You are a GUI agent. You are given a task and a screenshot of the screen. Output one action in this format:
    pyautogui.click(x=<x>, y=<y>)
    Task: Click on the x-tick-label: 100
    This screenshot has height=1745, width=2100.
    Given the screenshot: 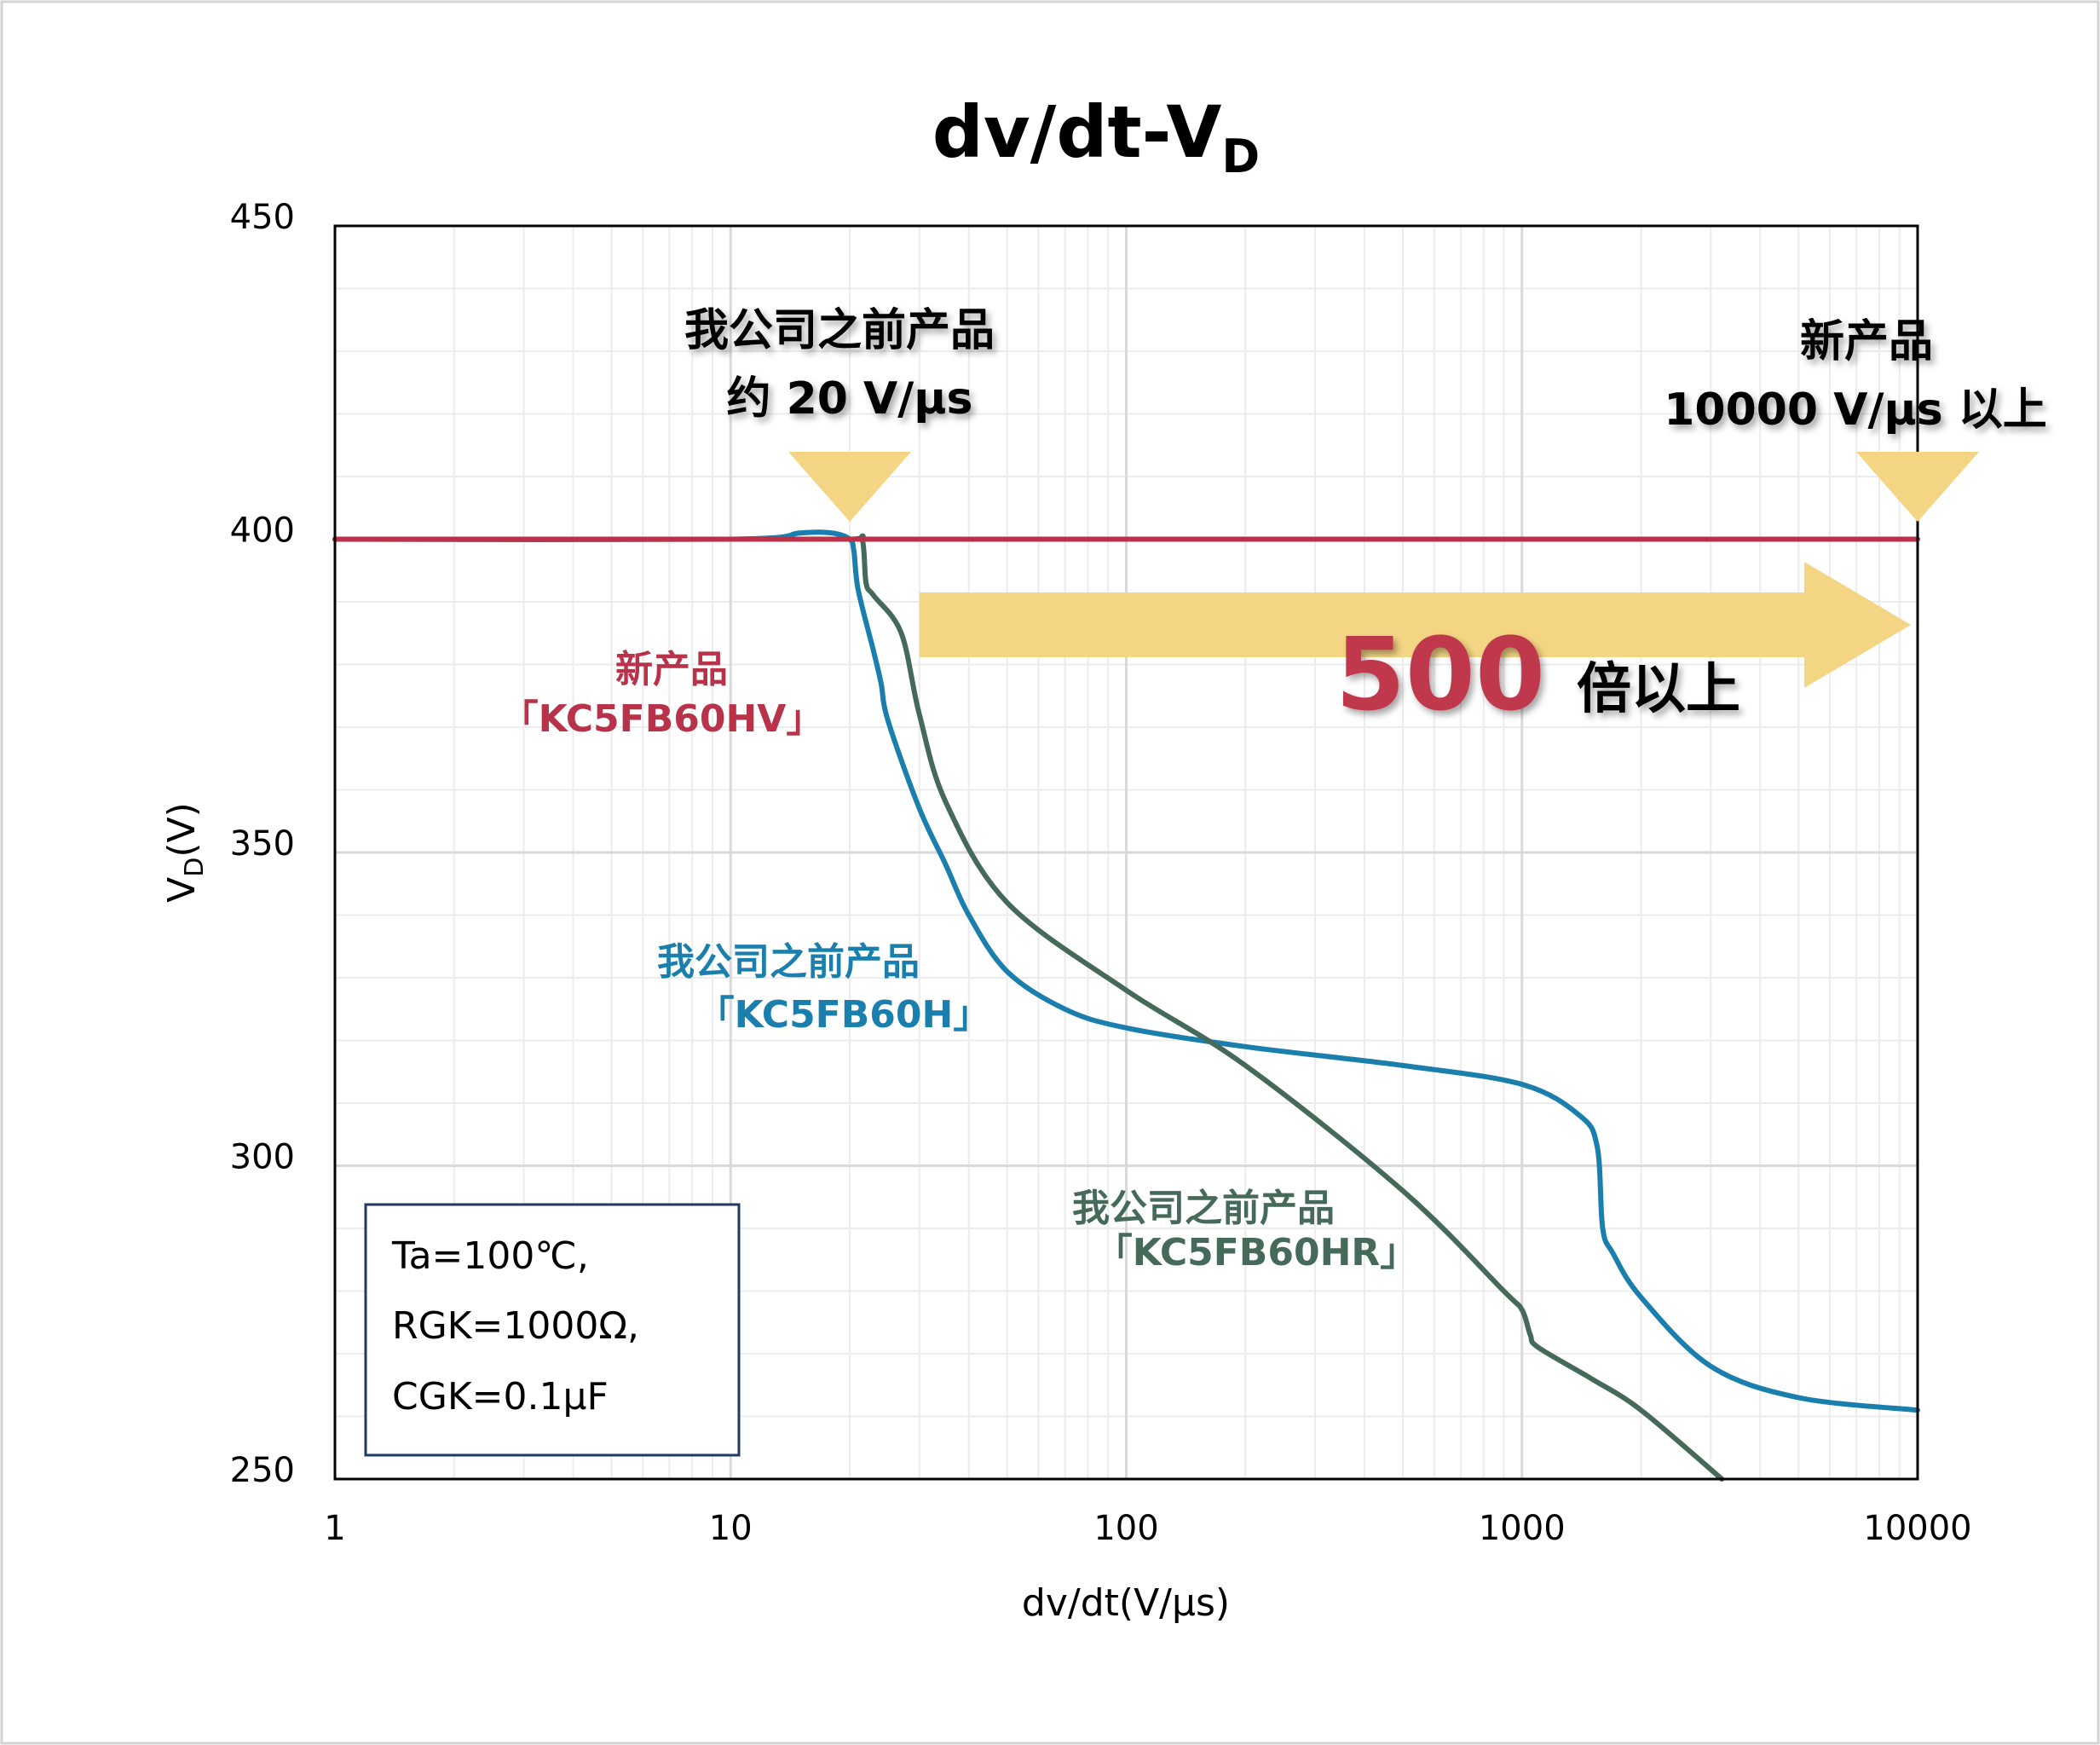 What is the action you would take?
    pyautogui.click(x=1125, y=1528)
    